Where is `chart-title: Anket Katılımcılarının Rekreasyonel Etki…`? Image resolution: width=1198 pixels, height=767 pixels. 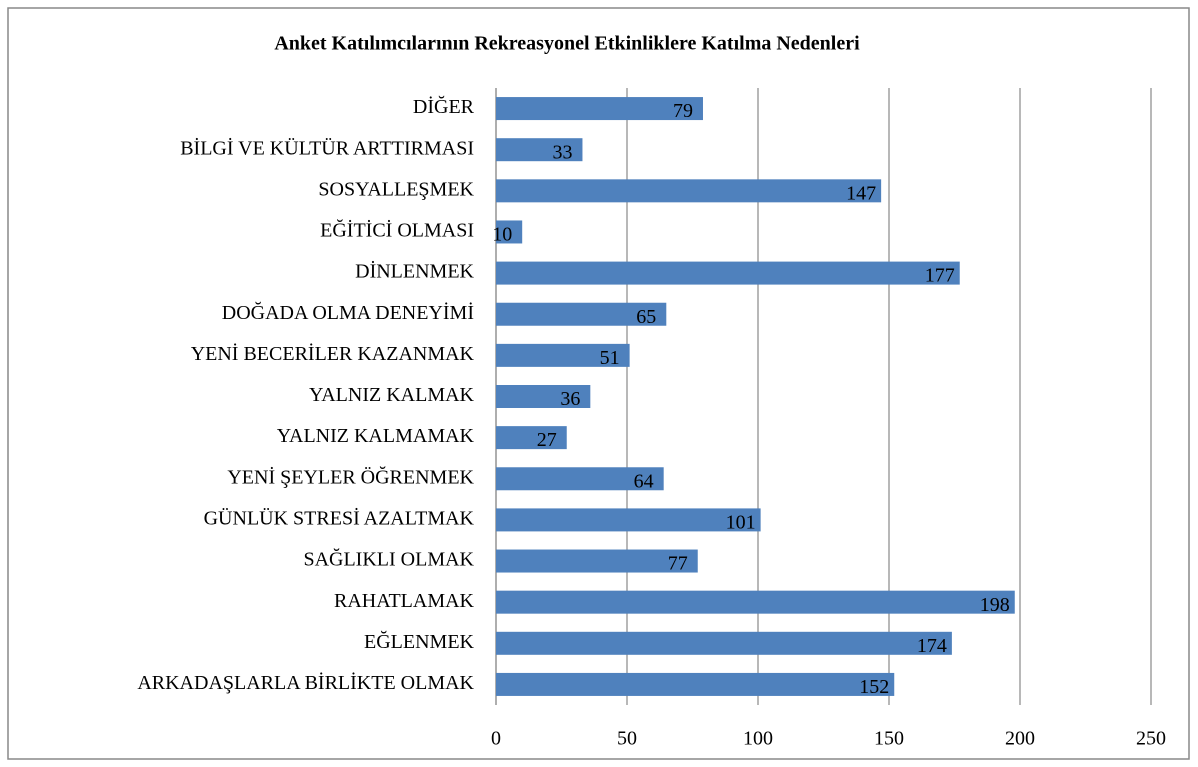 chart-title: Anket Katılımcılarının Rekreasyonel Etki… is located at coordinates (567, 44).